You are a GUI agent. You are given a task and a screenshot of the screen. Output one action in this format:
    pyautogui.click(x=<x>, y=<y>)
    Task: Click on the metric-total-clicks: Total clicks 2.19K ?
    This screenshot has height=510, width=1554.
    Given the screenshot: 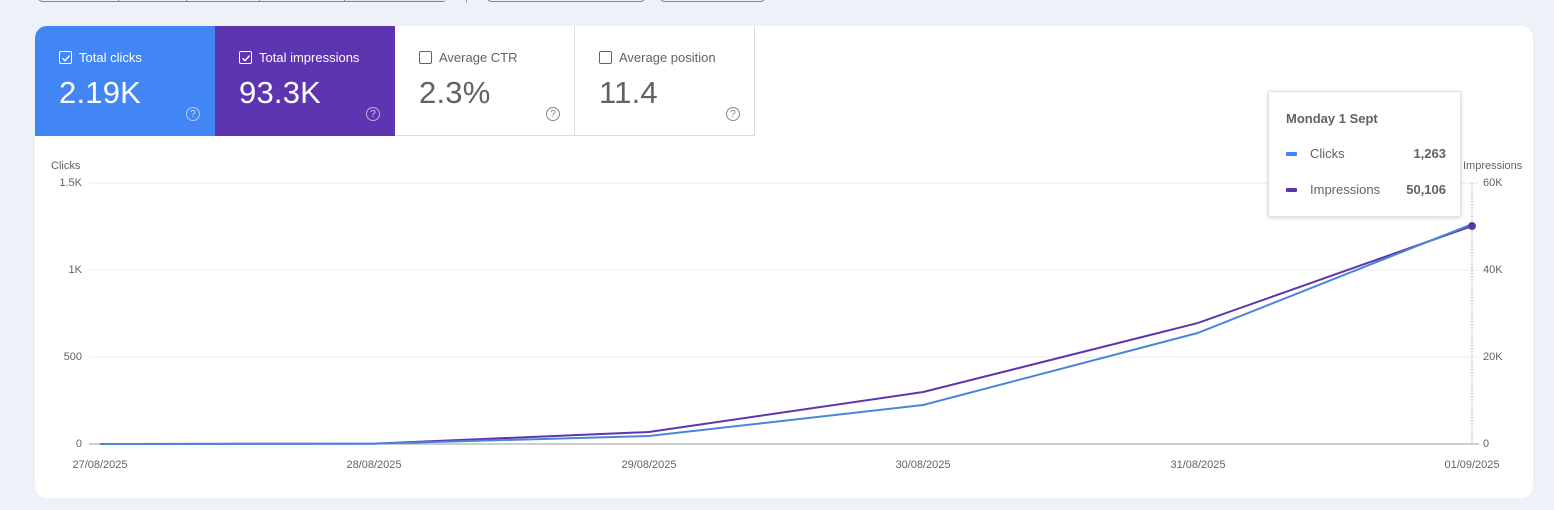 What is the action you would take?
    pyautogui.click(x=125, y=81)
    